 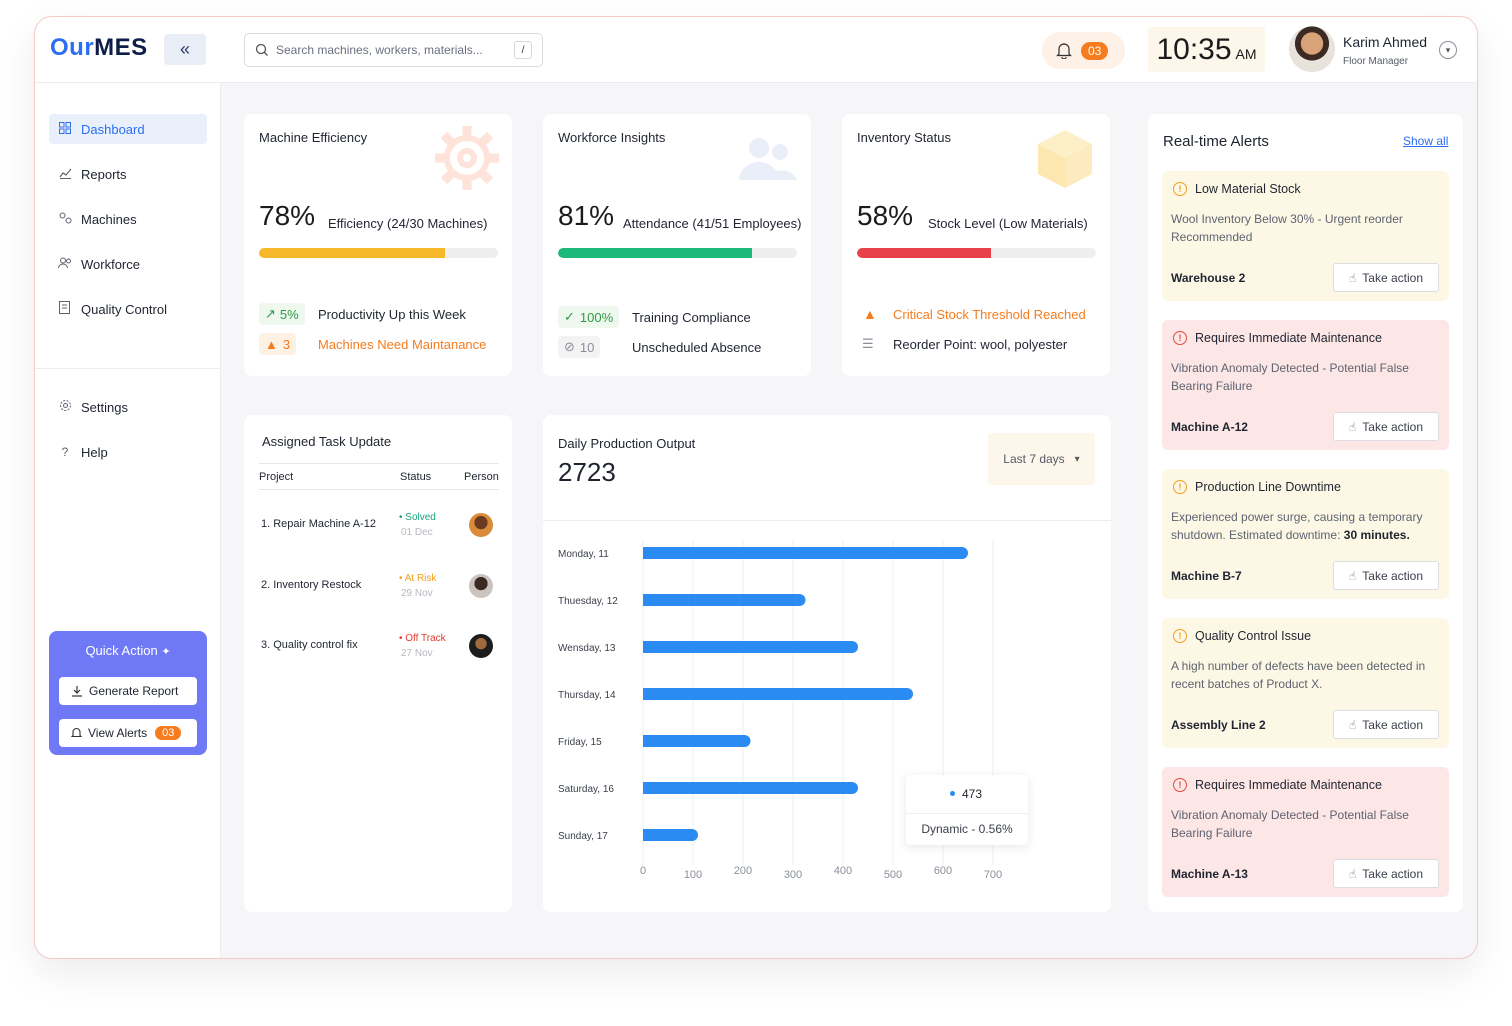 I want to click on sidebar-item-quality-control: Quality Control, so click(x=128, y=309).